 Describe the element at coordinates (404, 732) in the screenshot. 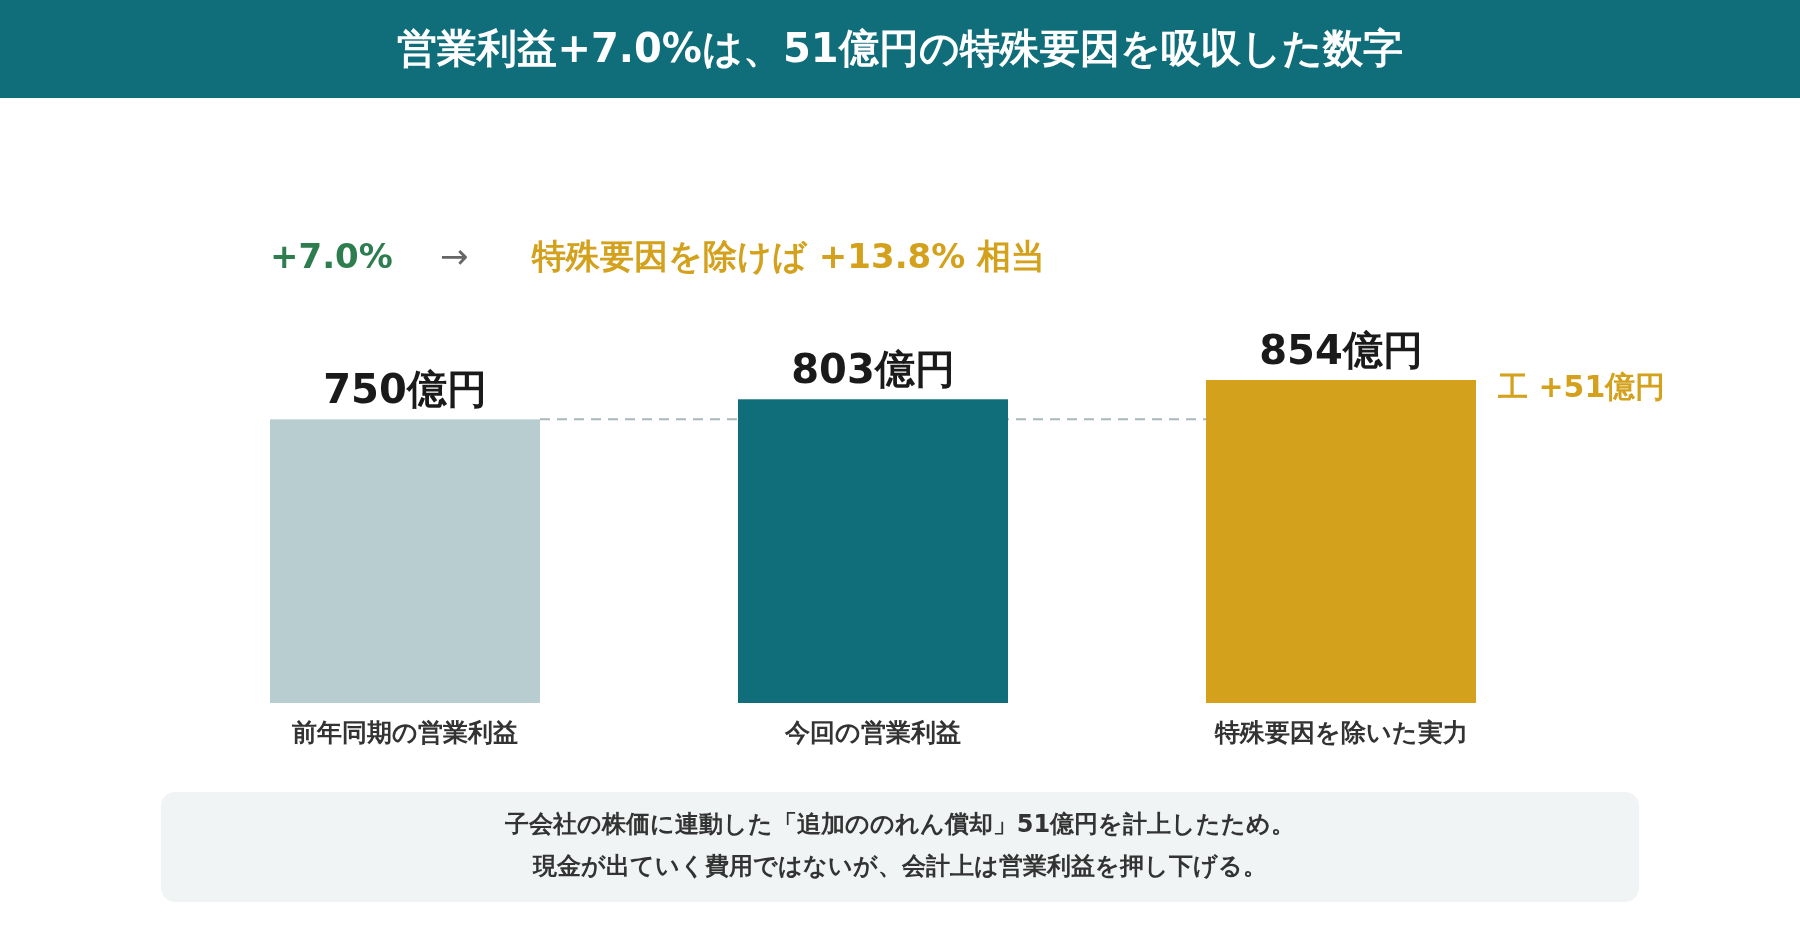

I see `x-tick-label: 前年同期の営業利益` at that location.